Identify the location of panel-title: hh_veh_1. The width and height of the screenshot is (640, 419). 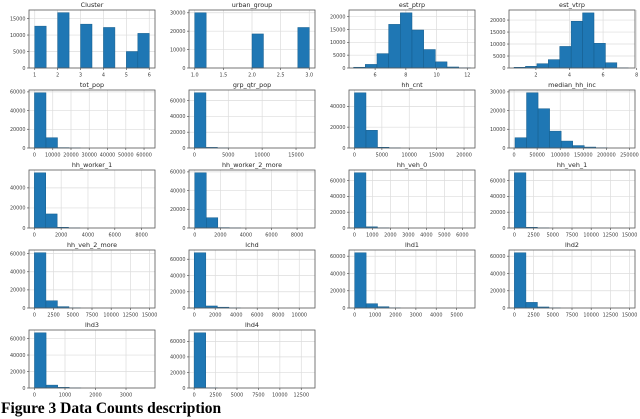
(572, 165).